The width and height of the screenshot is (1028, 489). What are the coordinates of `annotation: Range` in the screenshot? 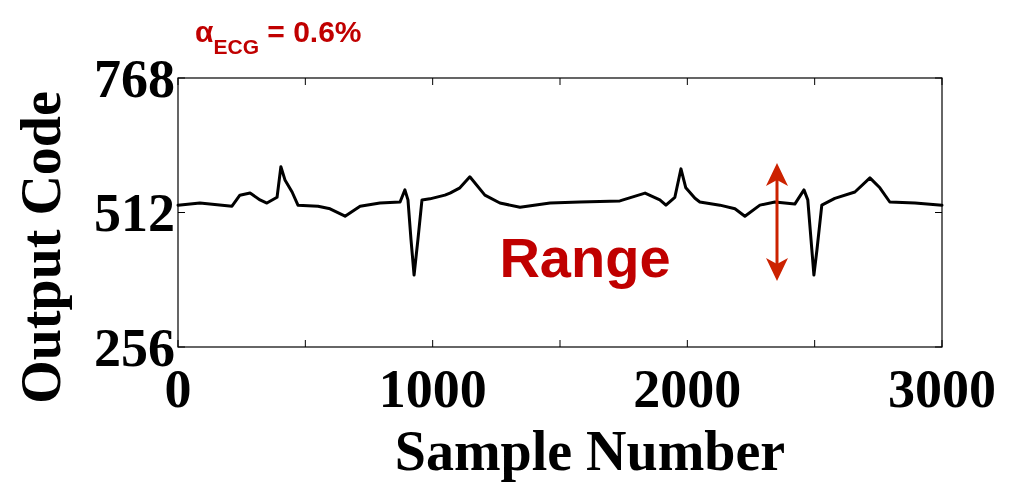 It's located at (585, 257).